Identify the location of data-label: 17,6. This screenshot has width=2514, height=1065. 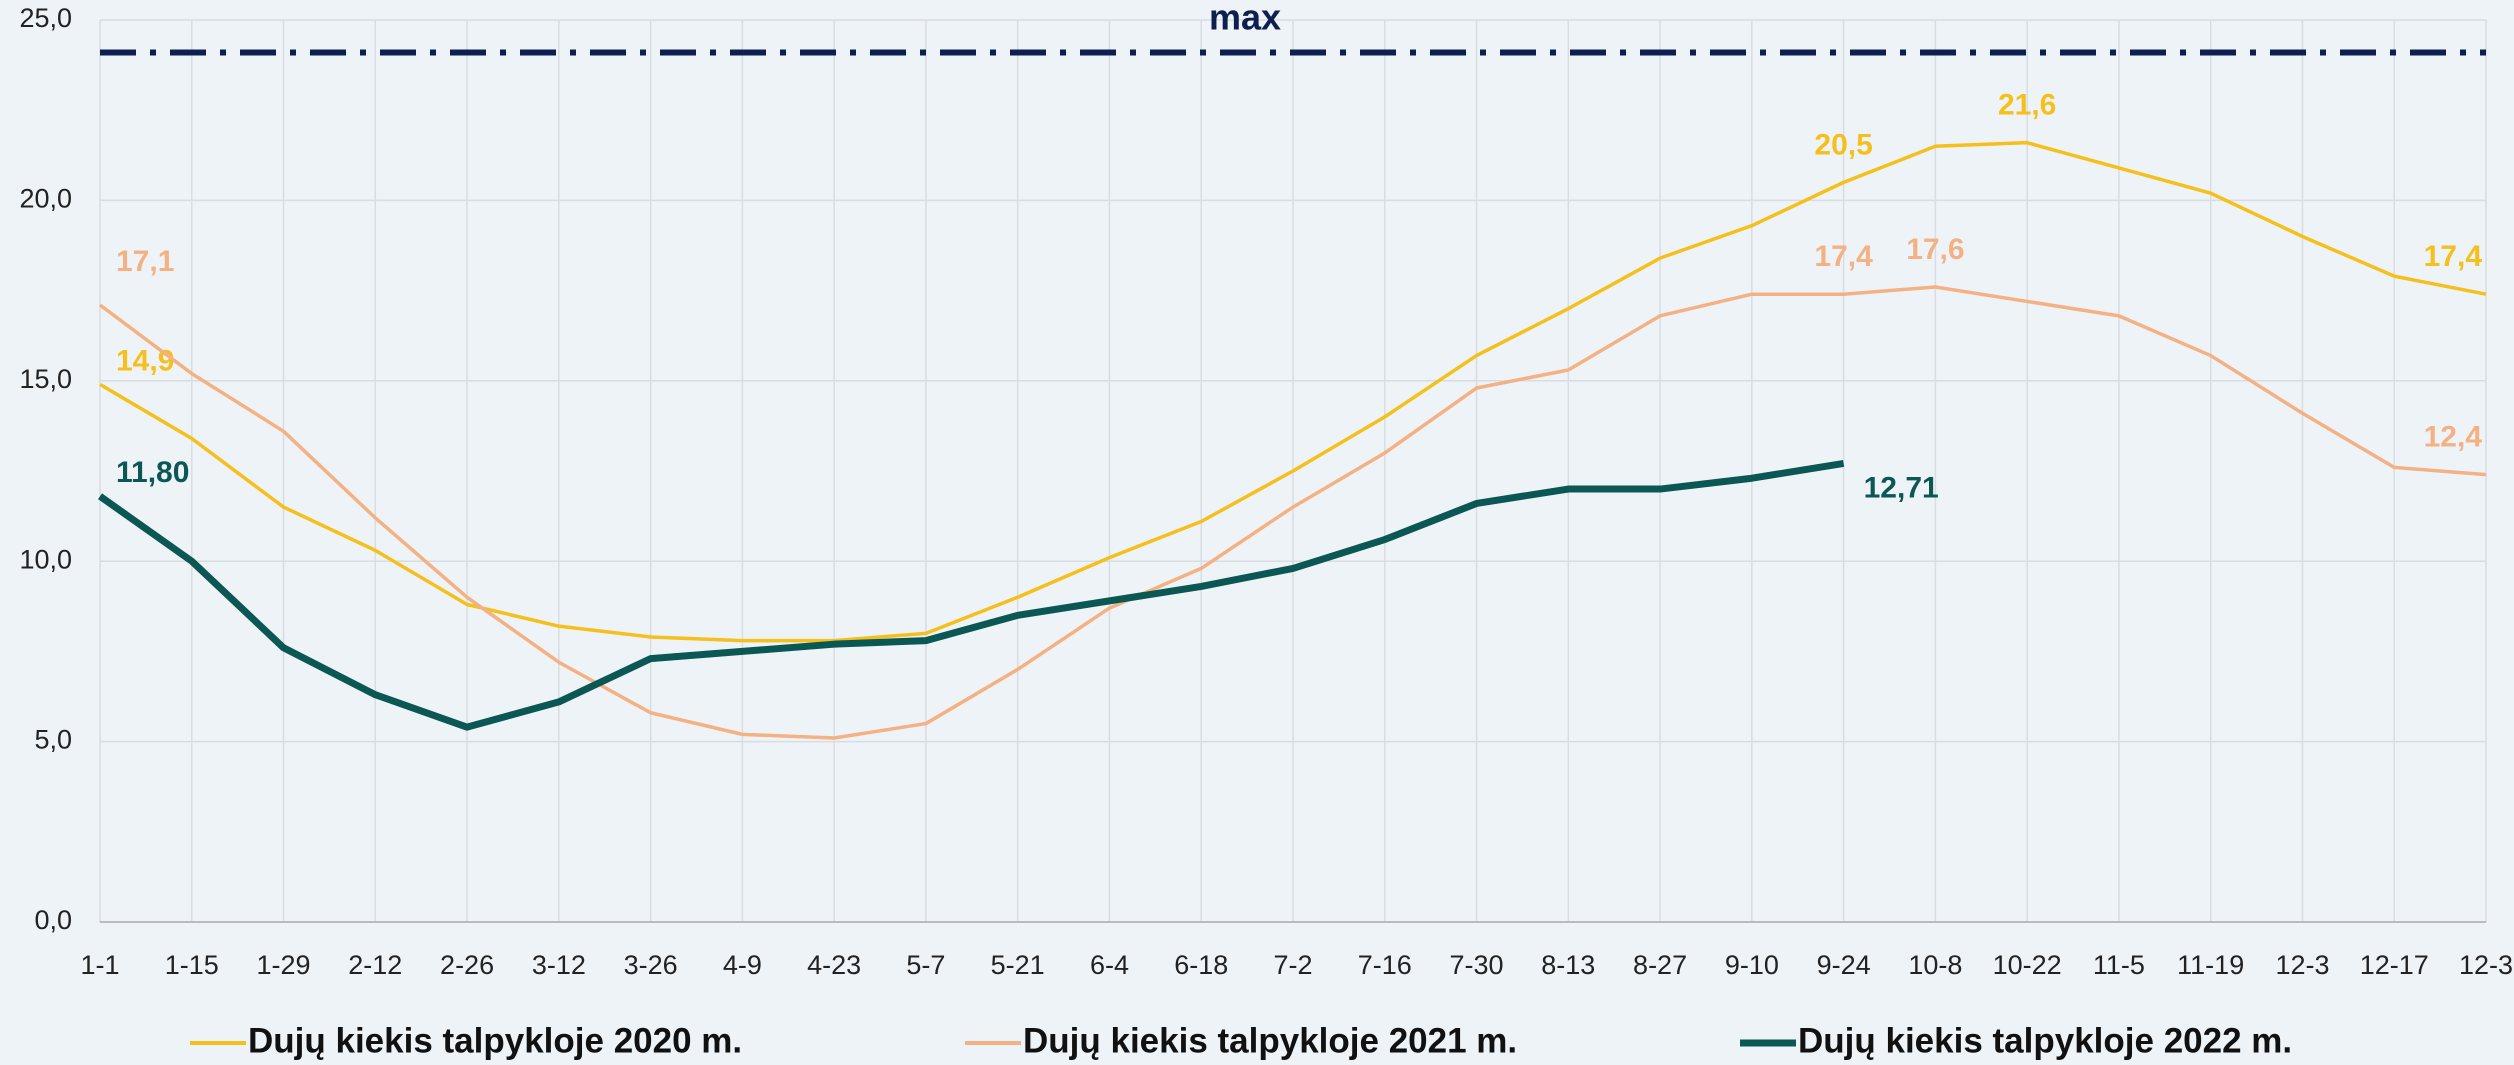
(1935, 249).